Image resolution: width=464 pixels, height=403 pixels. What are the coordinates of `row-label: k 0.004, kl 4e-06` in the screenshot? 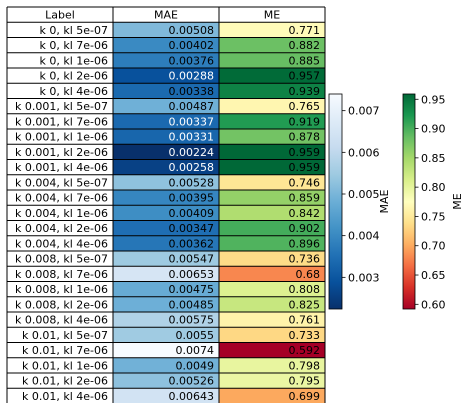 It's located at (61, 243).